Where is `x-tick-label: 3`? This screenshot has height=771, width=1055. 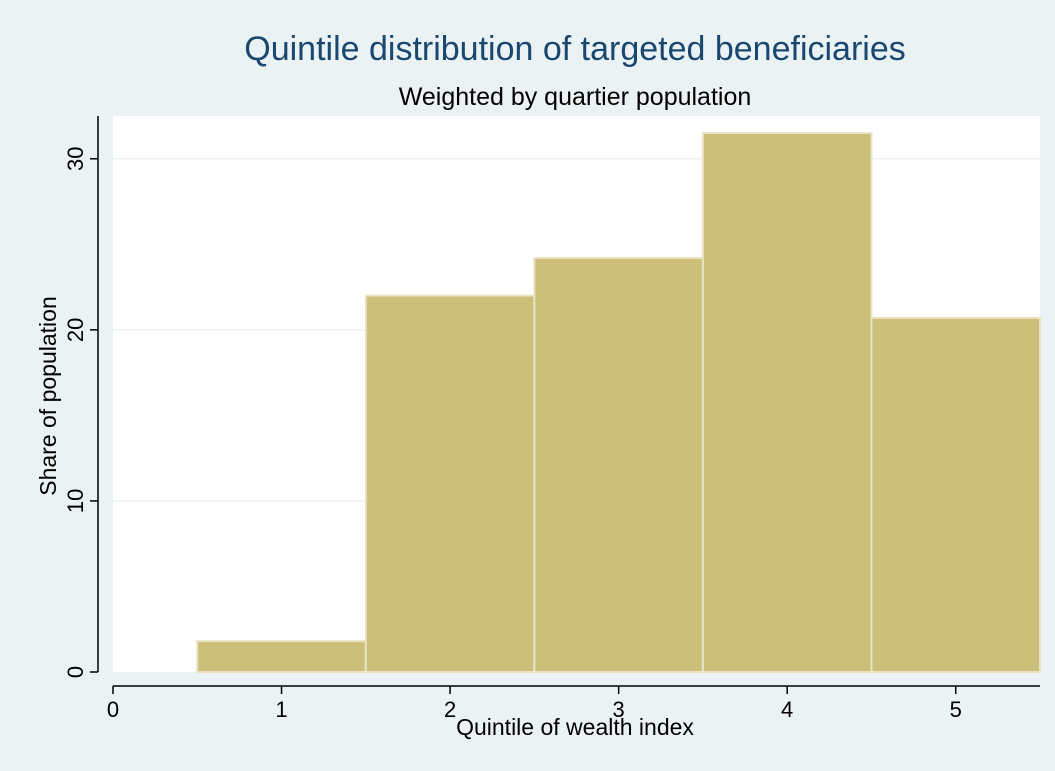 x-tick-label: 3 is located at coordinates (619, 709).